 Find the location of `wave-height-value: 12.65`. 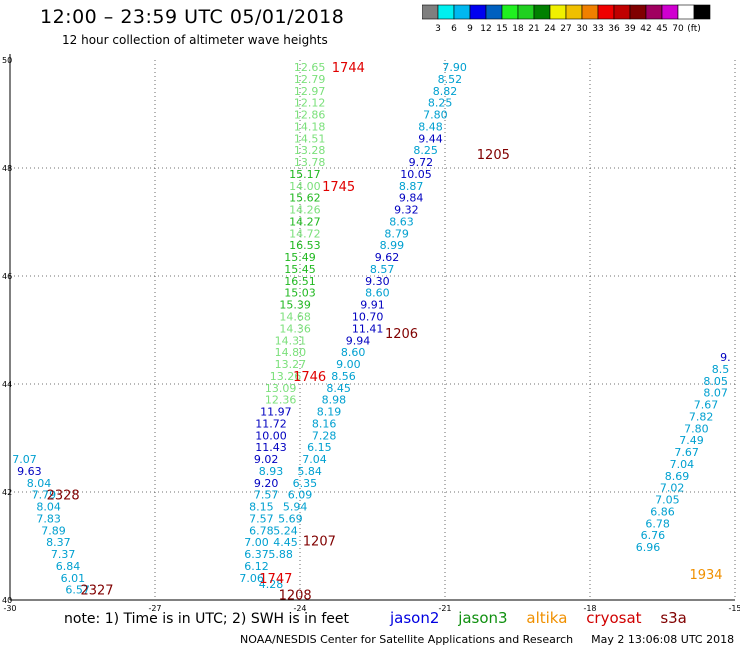

wave-height-value: 12.65 is located at coordinates (310, 67).